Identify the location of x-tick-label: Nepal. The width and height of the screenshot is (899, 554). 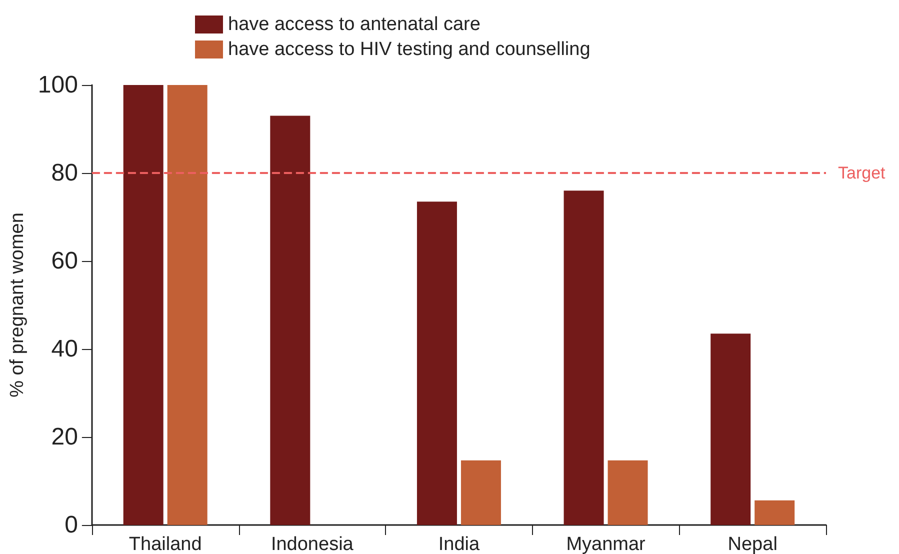
(753, 544).